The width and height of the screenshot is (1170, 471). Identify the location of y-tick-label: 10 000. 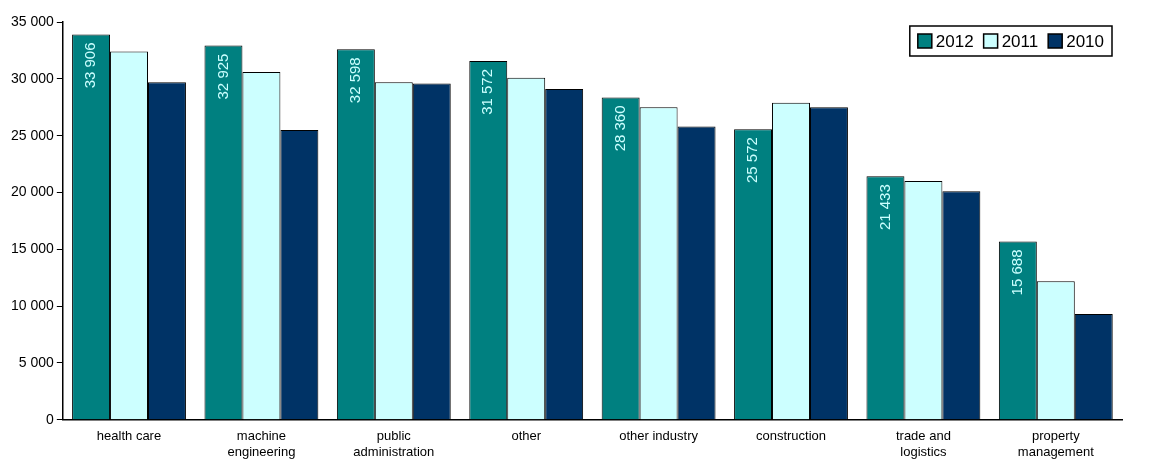
(32, 305).